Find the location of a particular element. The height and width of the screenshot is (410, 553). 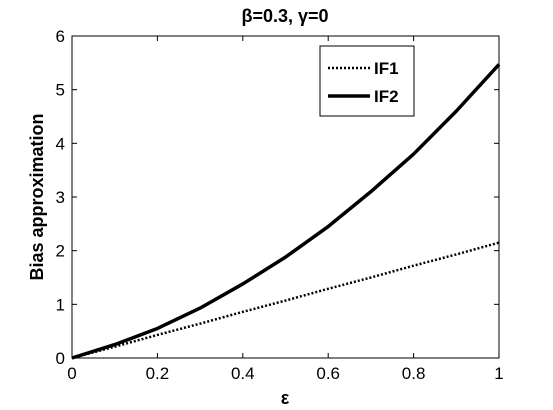

y-tick-label: 4 is located at coordinates (60, 143).